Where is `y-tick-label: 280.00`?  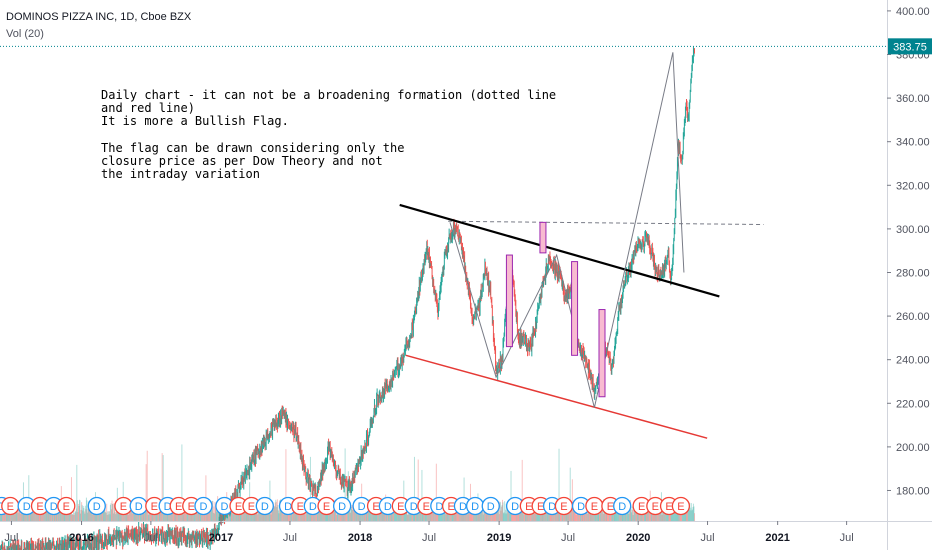 y-tick-label: 280.00 is located at coordinates (913, 273).